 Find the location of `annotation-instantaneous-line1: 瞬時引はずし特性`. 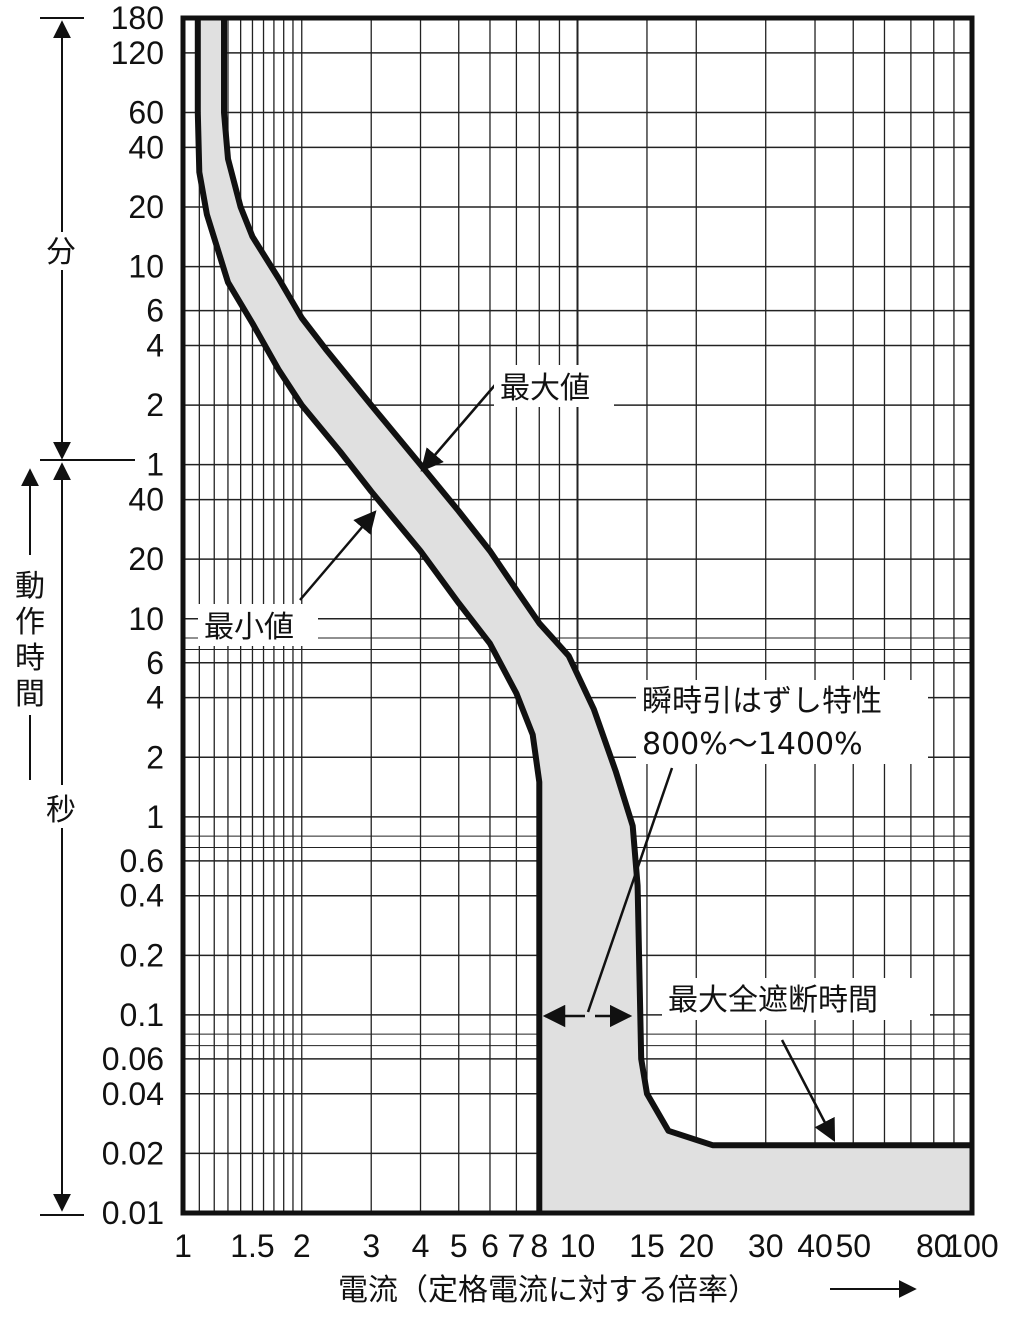

annotation-instantaneous-line1: 瞬時引はずし特性 is located at coordinates (762, 701).